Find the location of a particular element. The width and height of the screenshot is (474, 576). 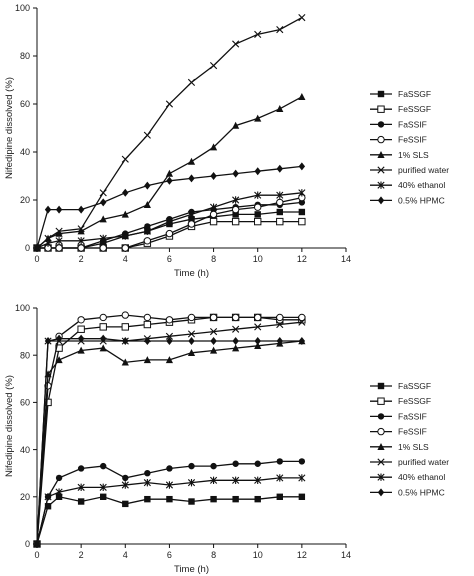

legend-item: FaSSIF is located at coordinates (398, 124).